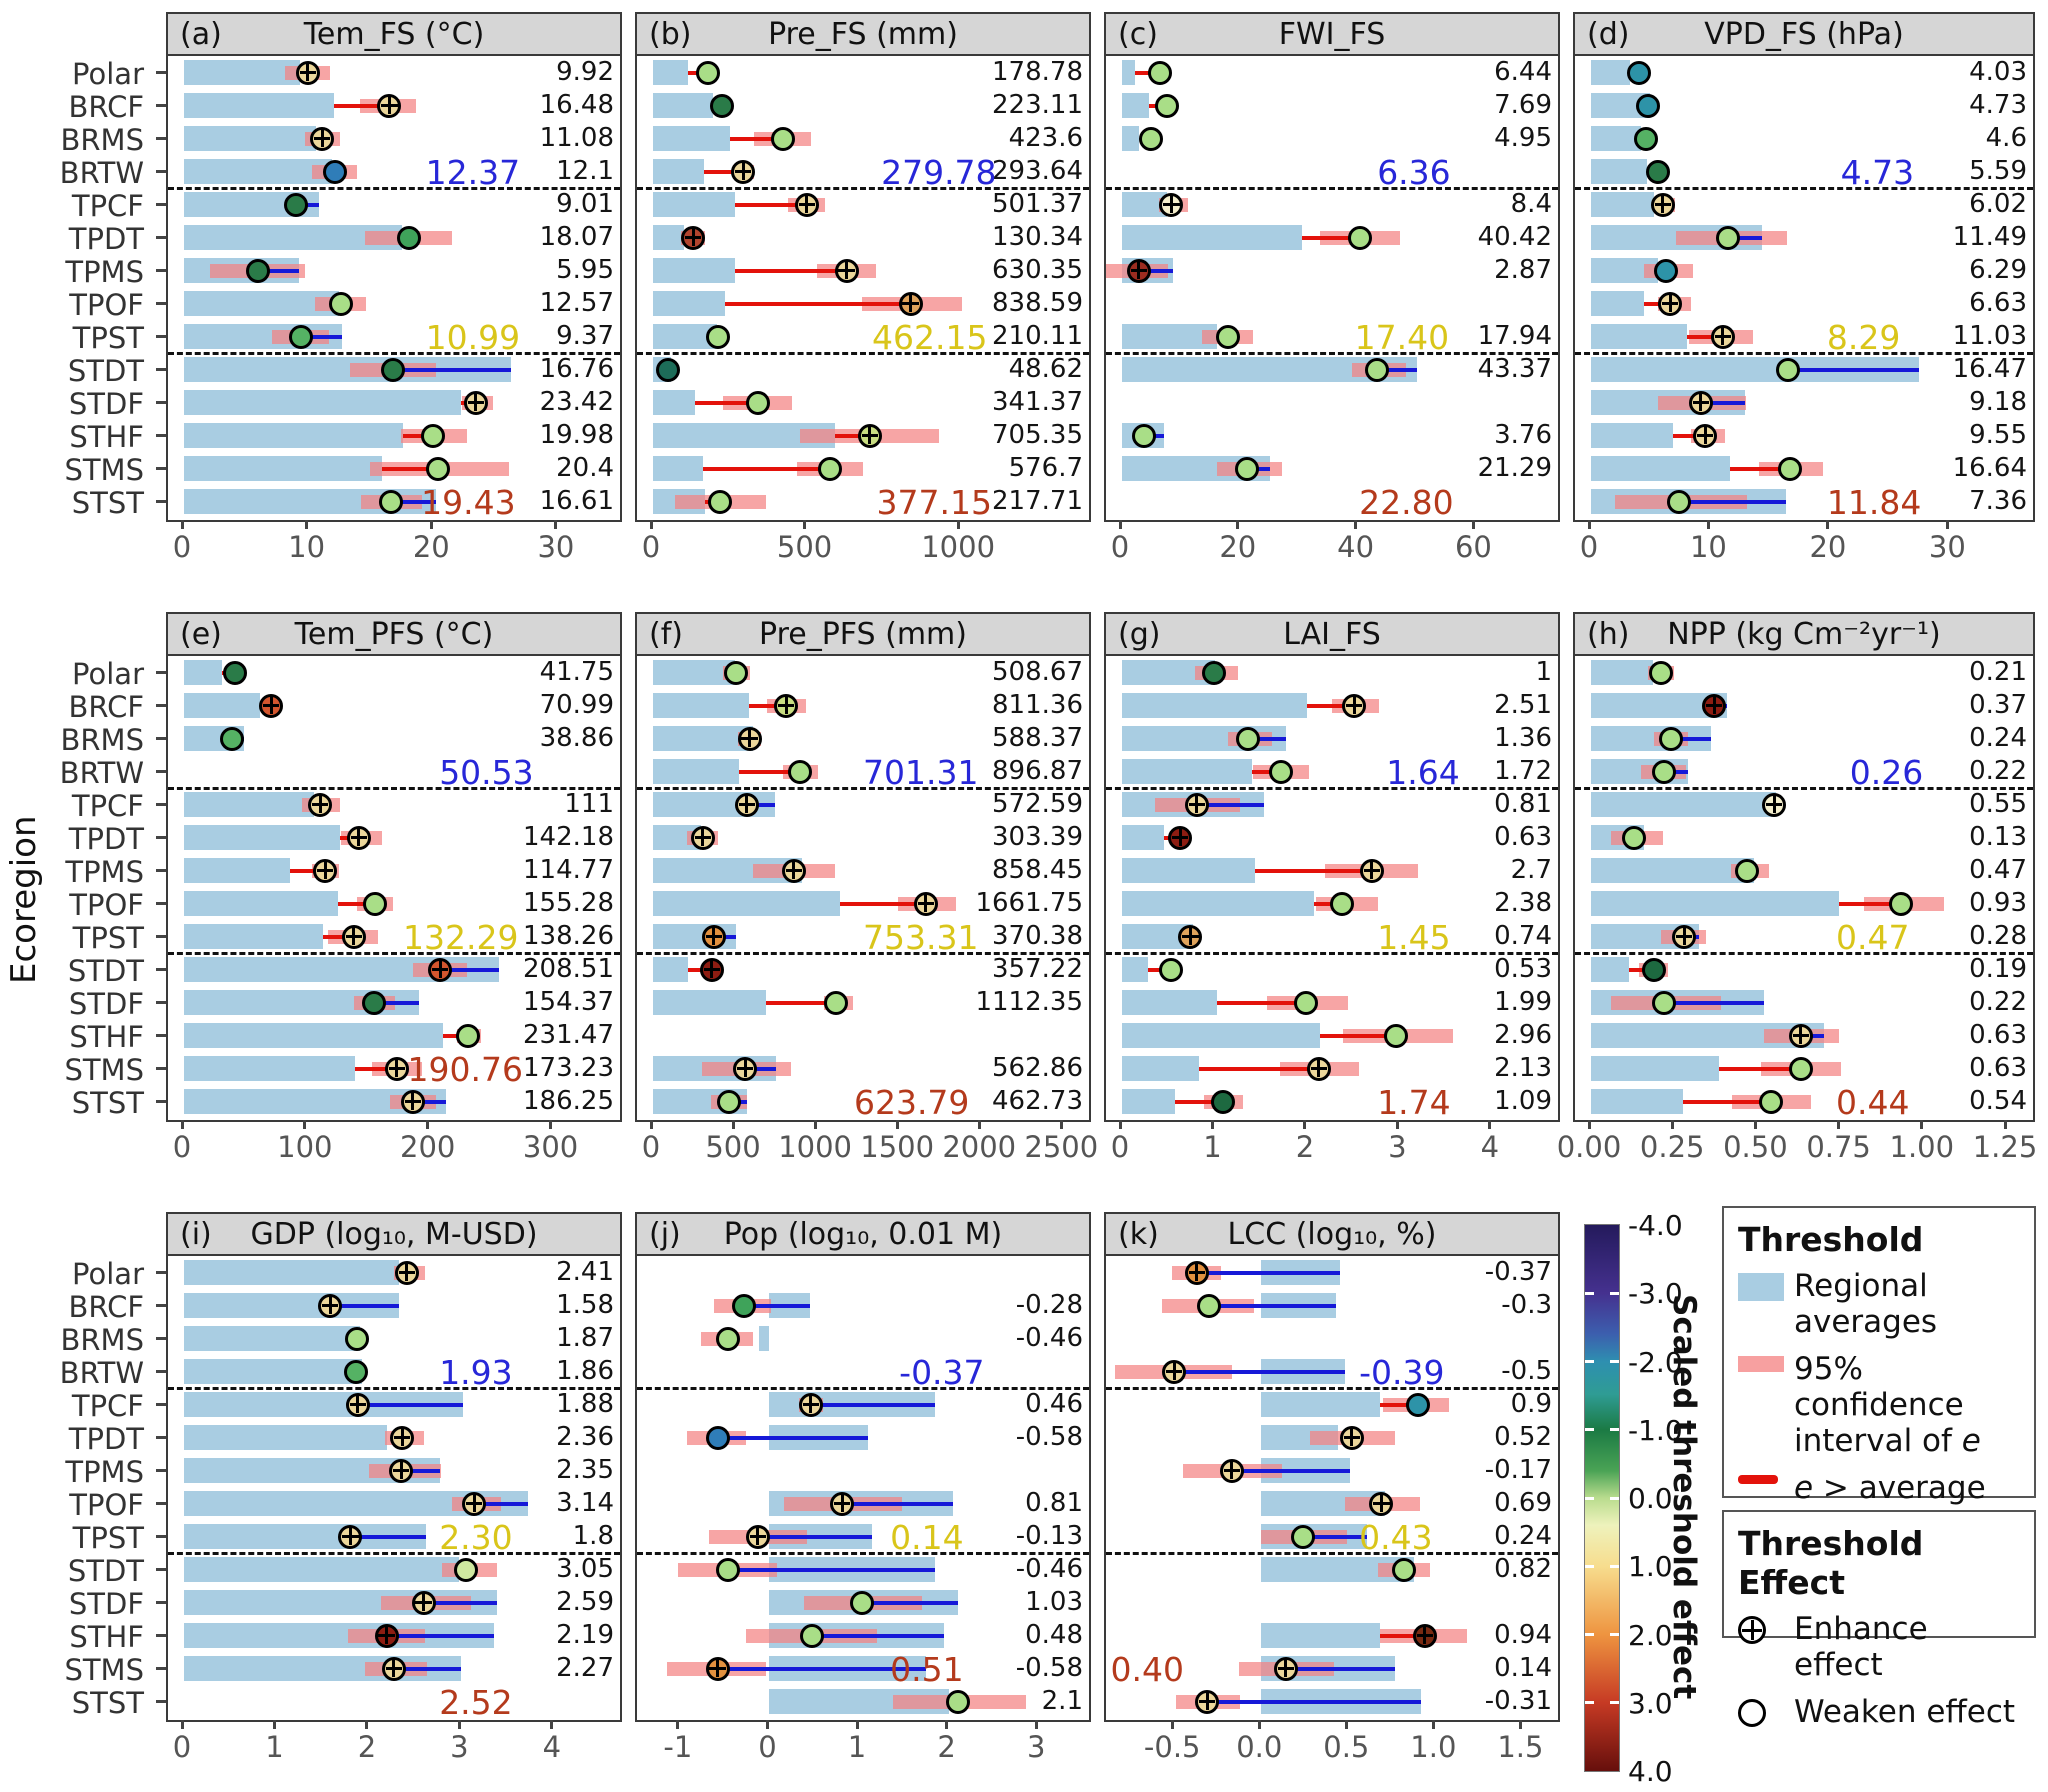 Image resolution: width=2048 pixels, height=1792 pixels. Describe the element at coordinates (927, 1669) in the screenshot. I see `group-average-label: 0.51` at that location.